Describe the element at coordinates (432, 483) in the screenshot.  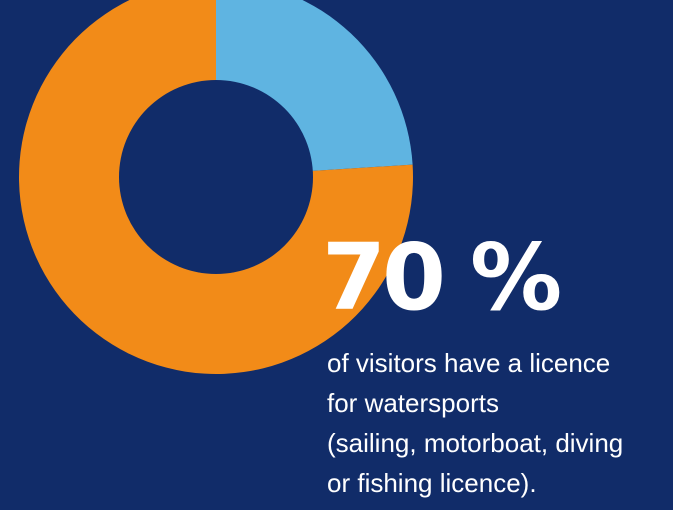
I see `caption-line-4: or fishing licence).` at that location.